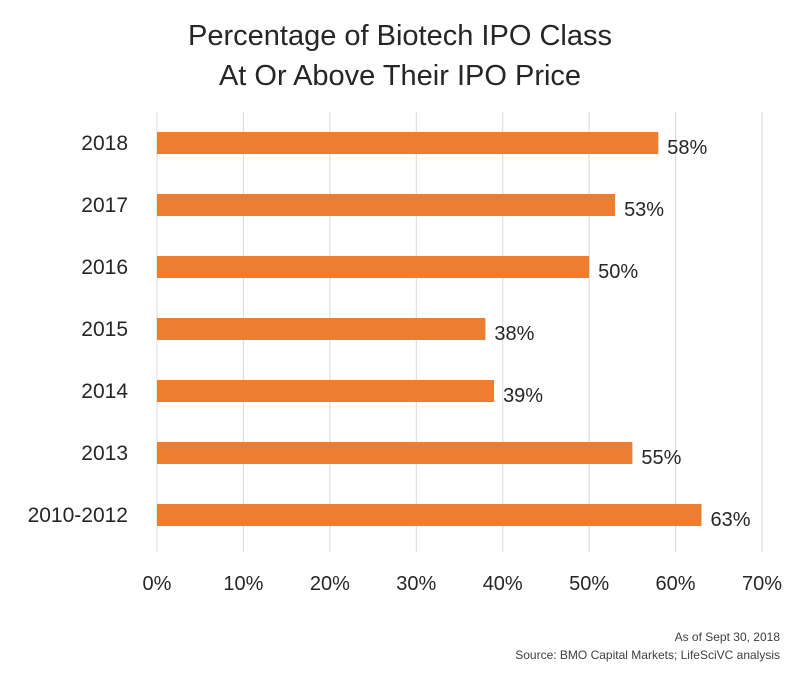 The height and width of the screenshot is (676, 800). What do you see at coordinates (416, 584) in the screenshot?
I see `x-tick-label: 30%` at bounding box center [416, 584].